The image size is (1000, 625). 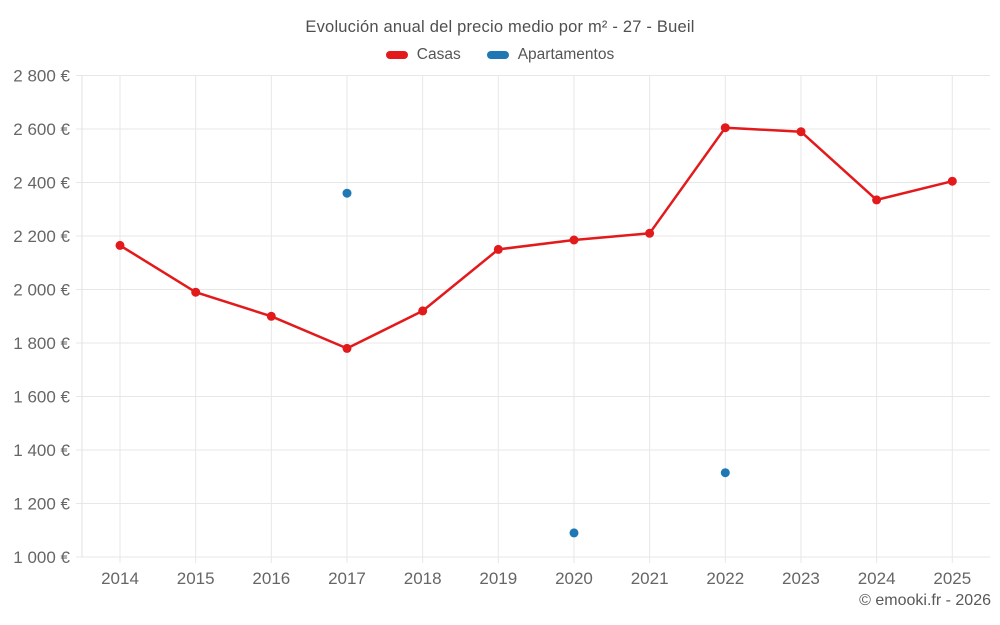 What do you see at coordinates (271, 578) in the screenshot?
I see `x-tick-label: 2016` at bounding box center [271, 578].